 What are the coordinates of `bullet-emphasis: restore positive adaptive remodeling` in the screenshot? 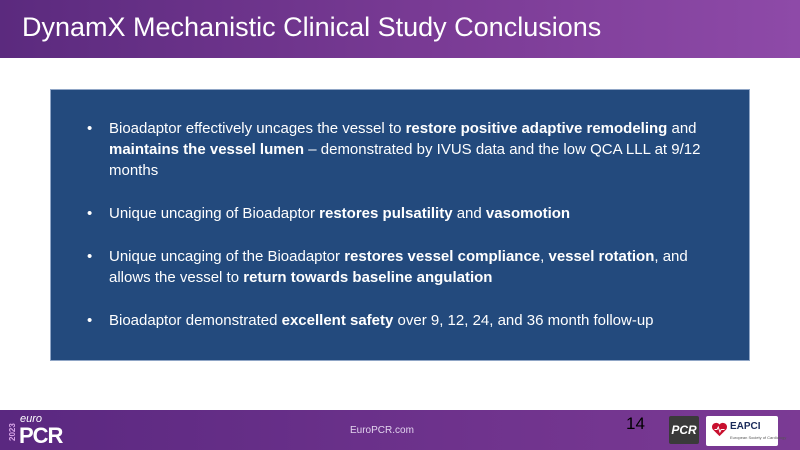 It's located at (536, 128).